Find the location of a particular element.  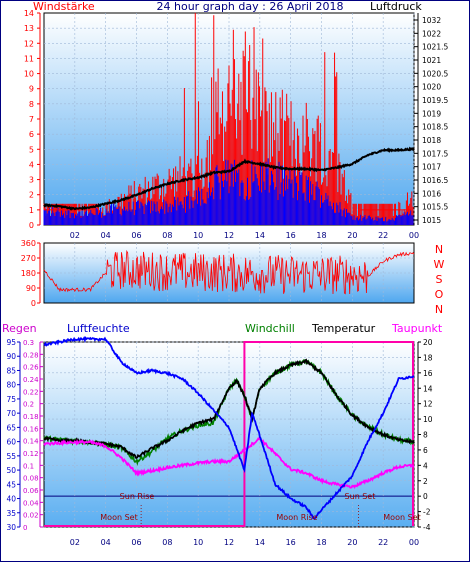

x-tick-label: 12 is located at coordinates (229, 235).